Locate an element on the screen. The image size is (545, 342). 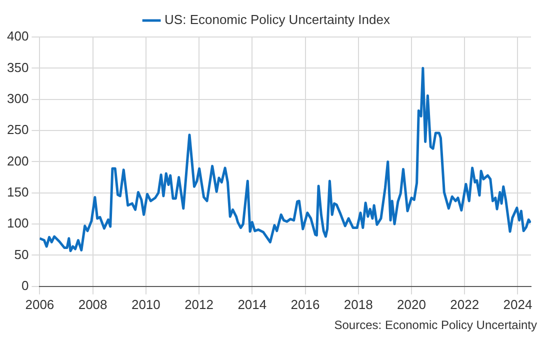
x-tick-label: 2014 is located at coordinates (252, 304).